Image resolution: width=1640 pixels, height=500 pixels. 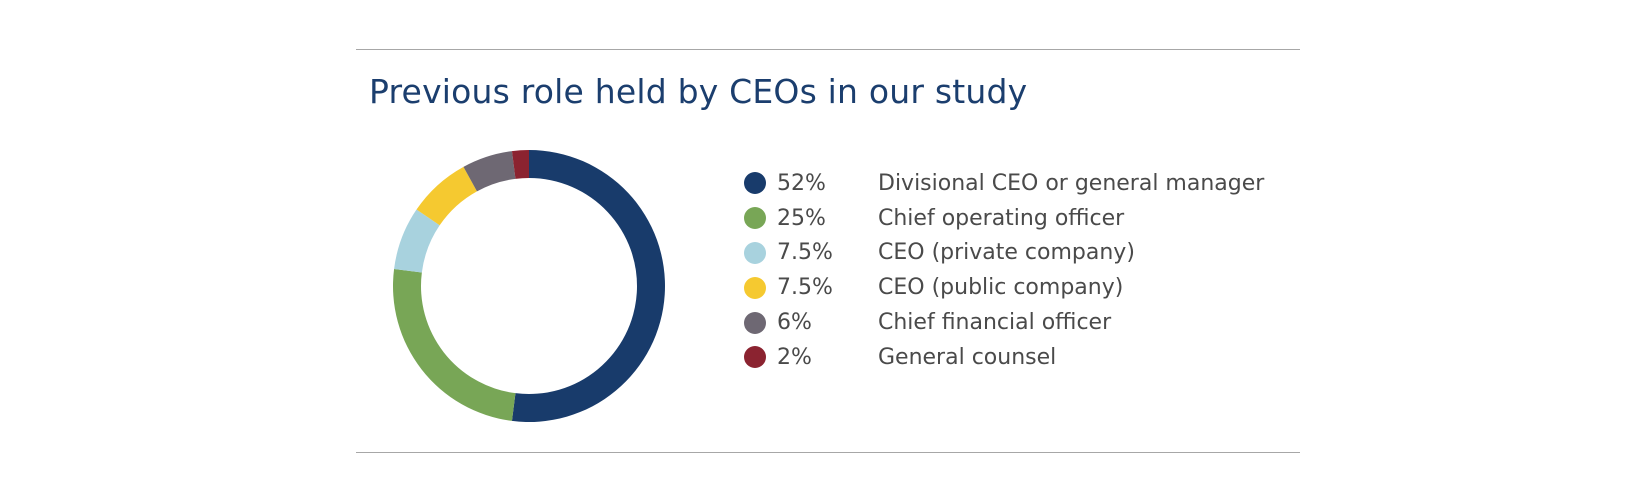 I want to click on legend-label: General counsel, so click(x=967, y=357).